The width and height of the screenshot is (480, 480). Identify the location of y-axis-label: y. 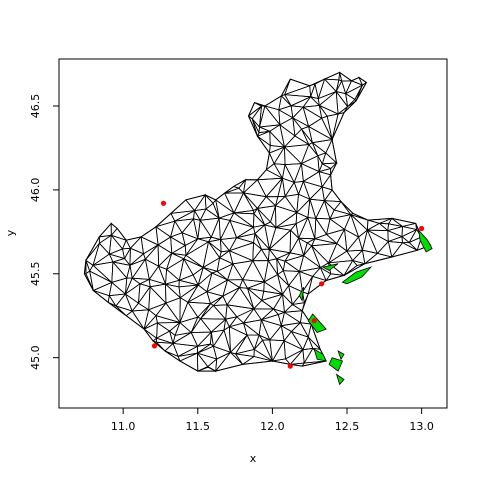
(10, 232).